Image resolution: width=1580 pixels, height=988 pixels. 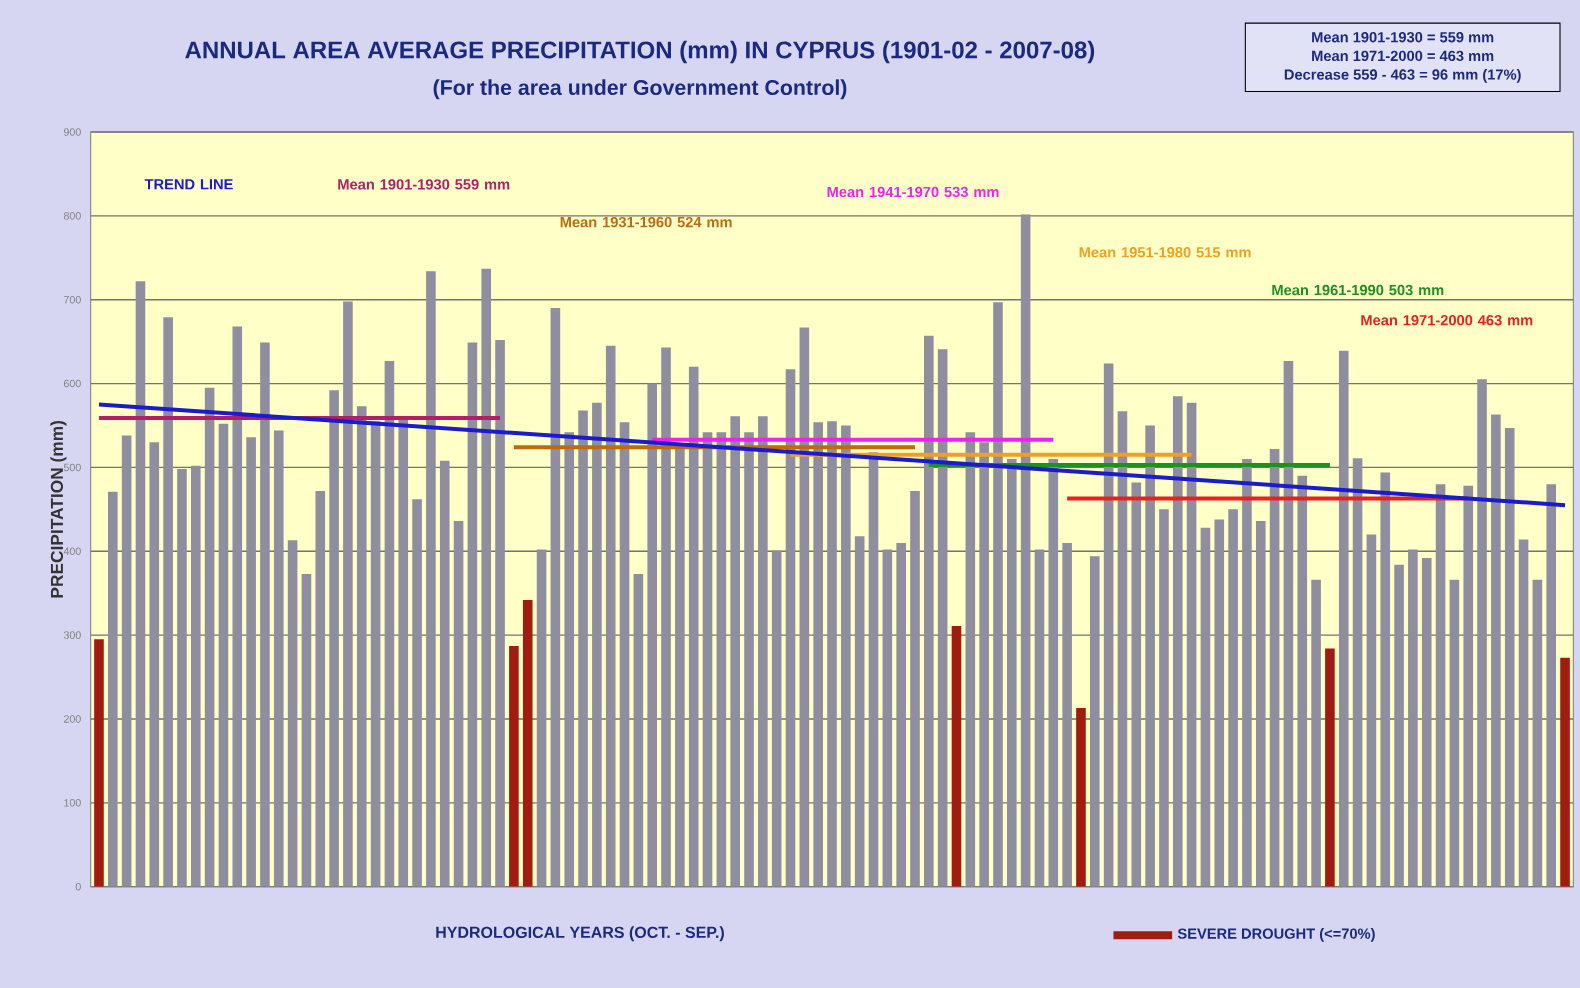 I want to click on chart-title: ANNUAL AREA AVERAGE PRECIPITATION (mm) IN CYPRUS (1901-02 - 2007-08), so click(x=640, y=52).